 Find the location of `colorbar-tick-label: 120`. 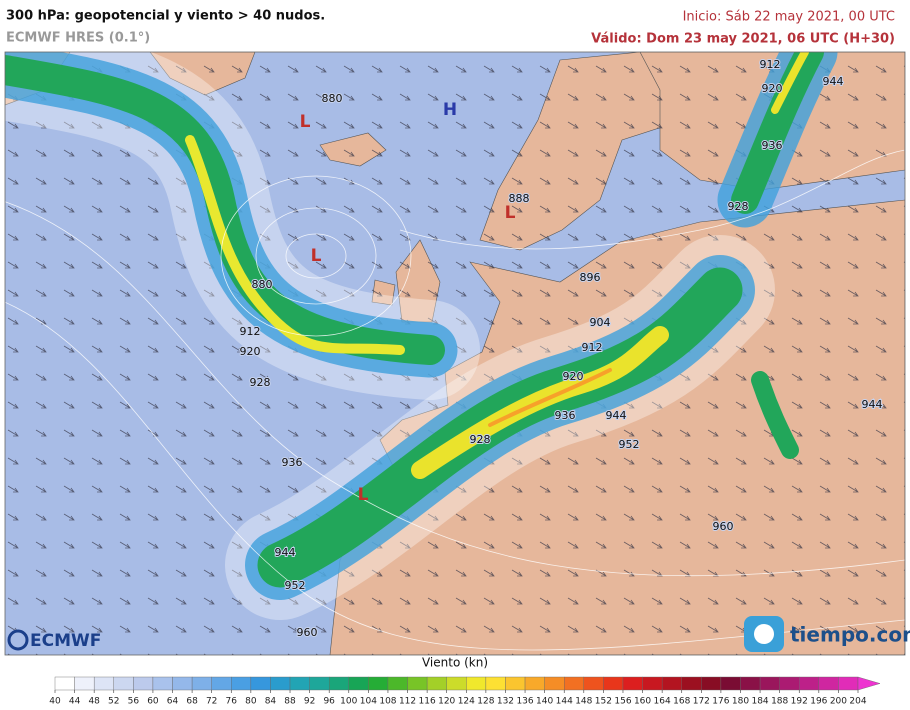

colorbar-tick-label: 120 is located at coordinates (446, 702).